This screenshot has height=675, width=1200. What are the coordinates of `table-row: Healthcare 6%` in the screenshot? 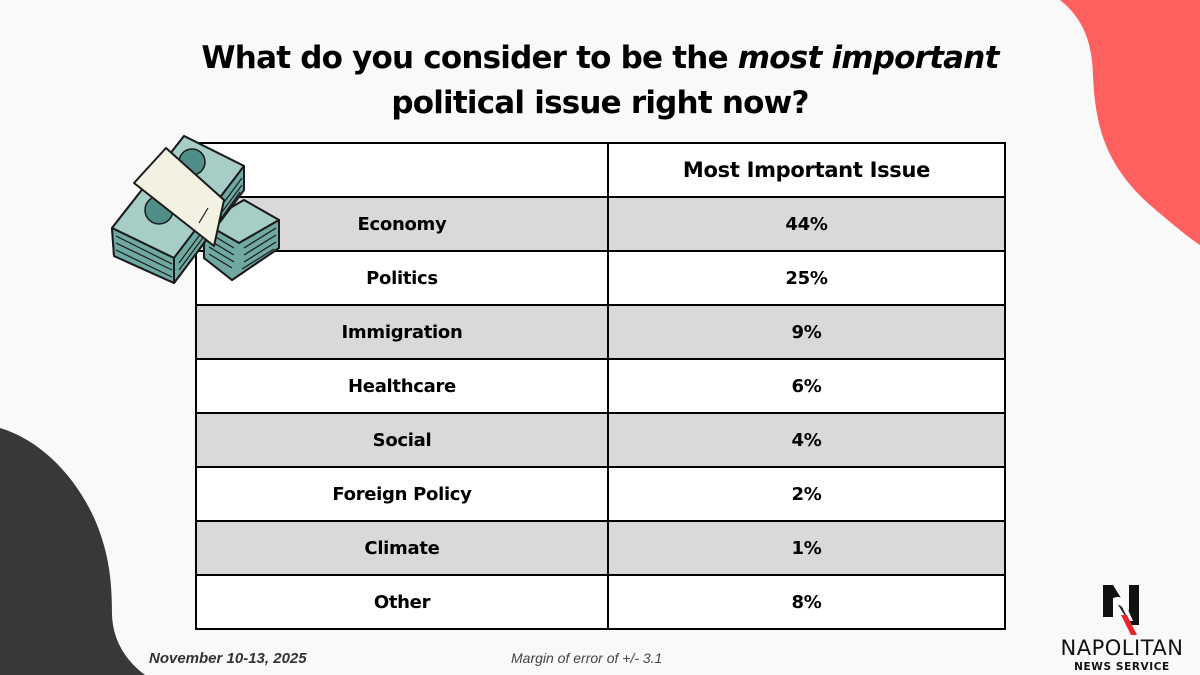 It's located at (600, 386).